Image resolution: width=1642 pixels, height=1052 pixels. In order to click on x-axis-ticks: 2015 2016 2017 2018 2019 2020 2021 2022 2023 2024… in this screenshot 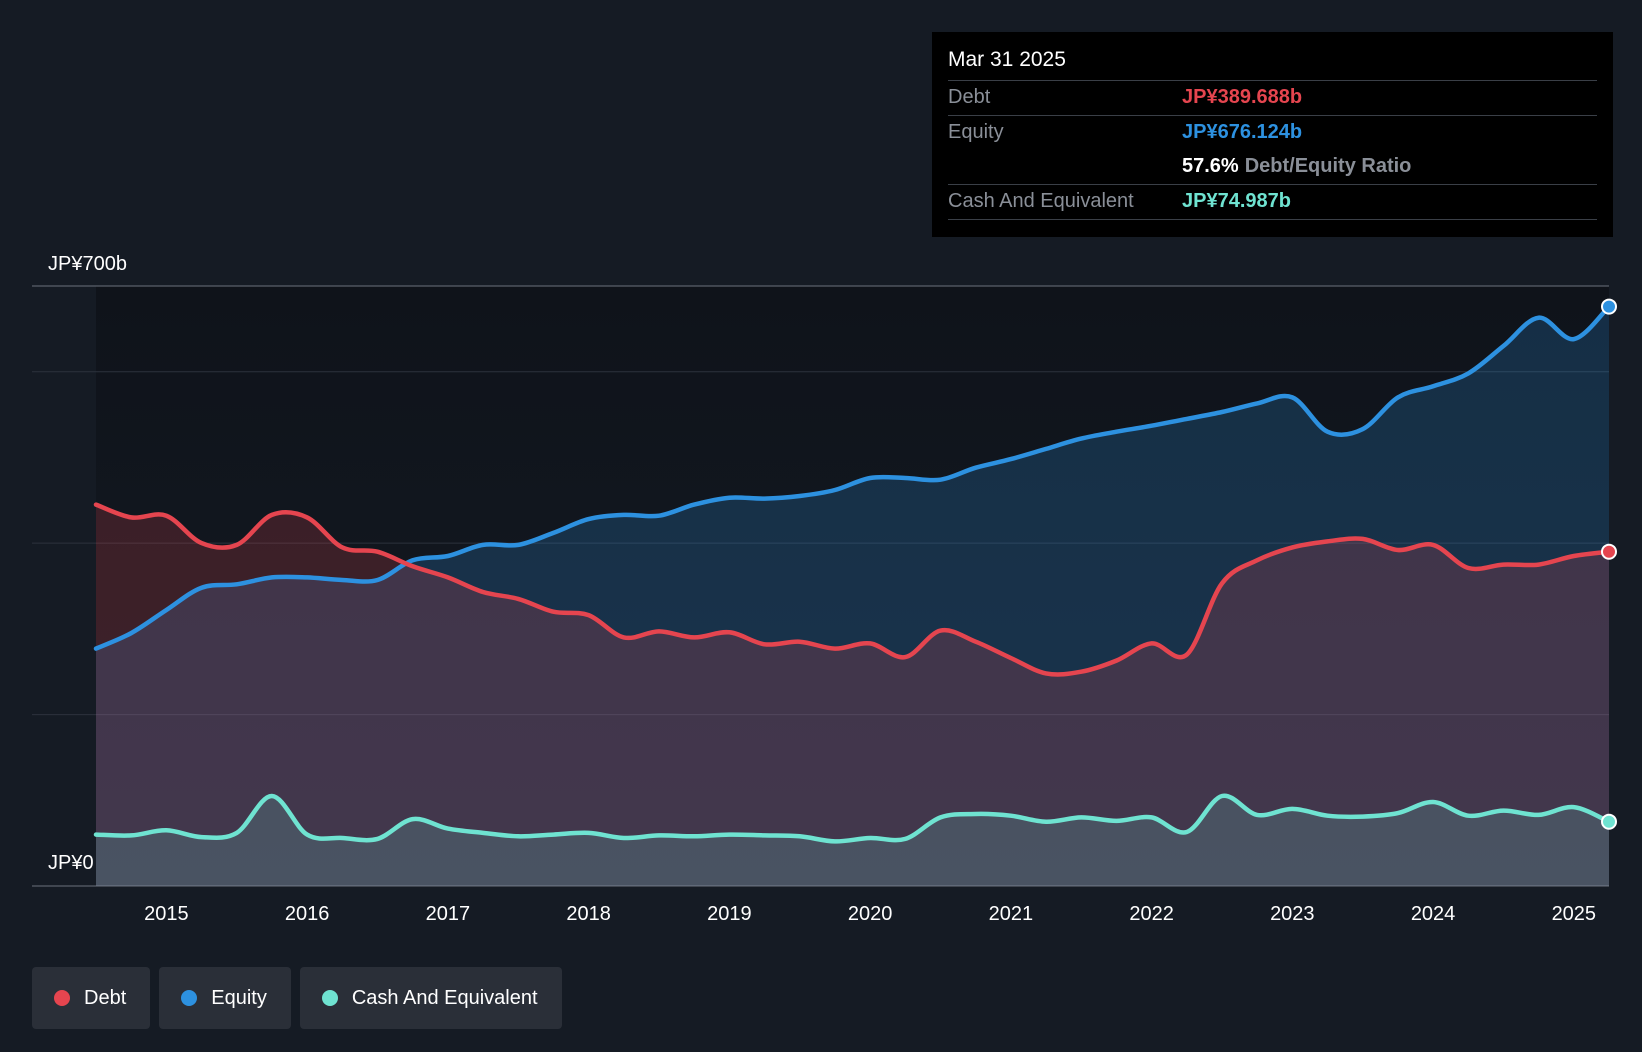, I will do `click(870, 914)`.